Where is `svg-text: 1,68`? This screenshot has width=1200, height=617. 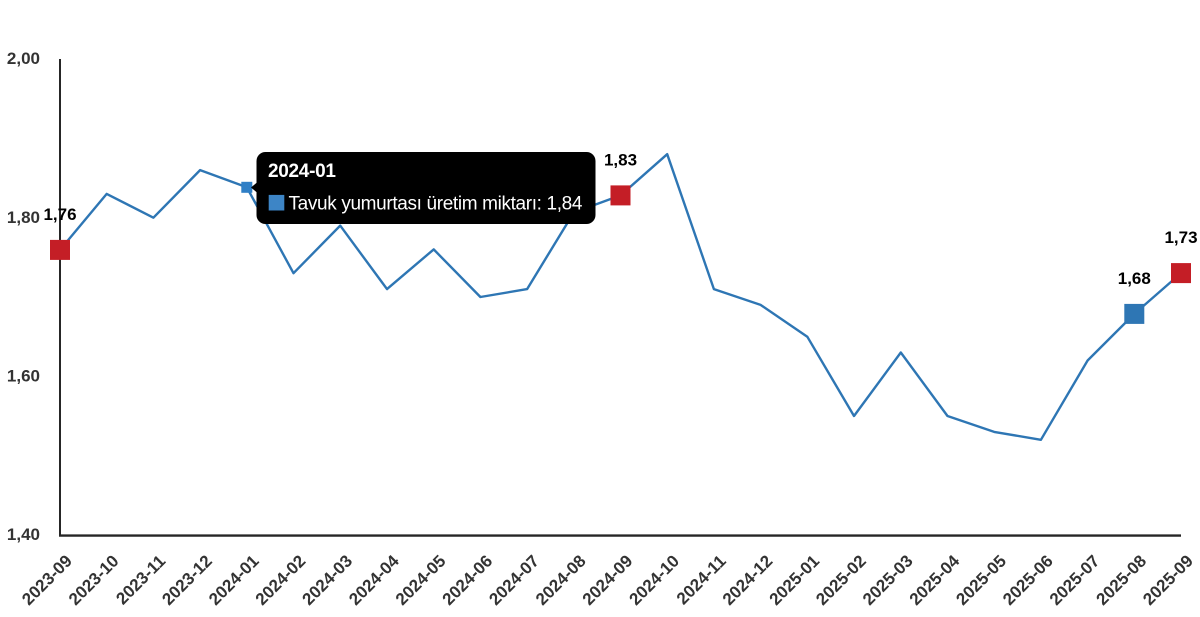 svg-text: 1,68 is located at coordinates (1134, 278).